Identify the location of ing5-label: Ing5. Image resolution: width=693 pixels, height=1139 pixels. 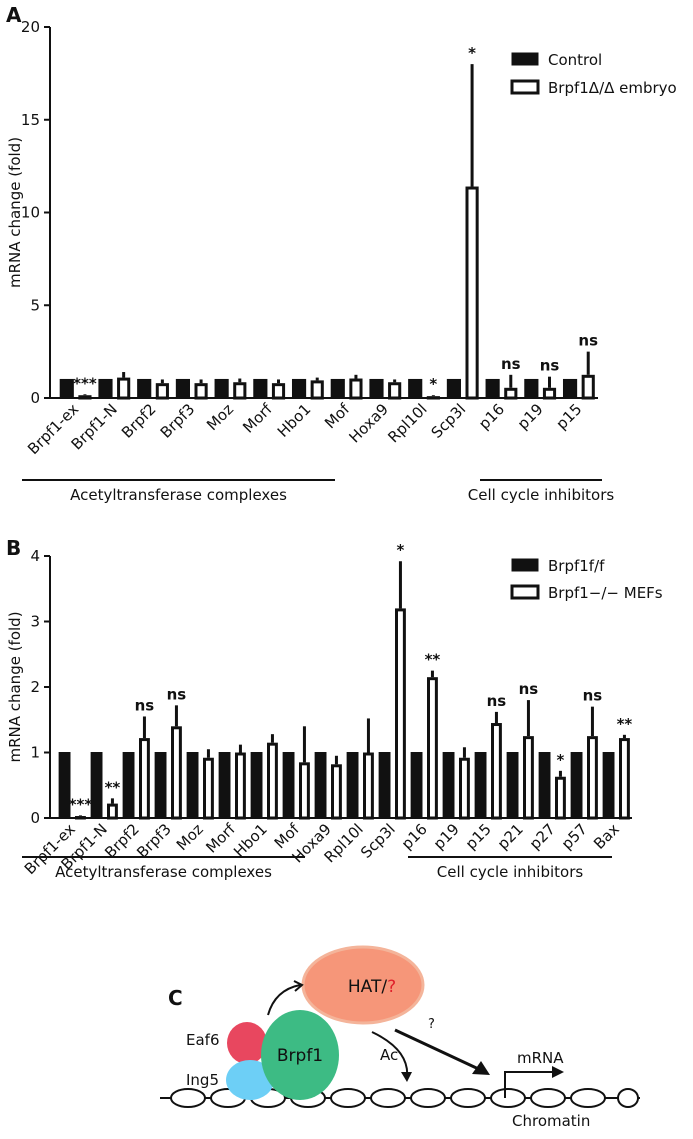
(202, 1080).